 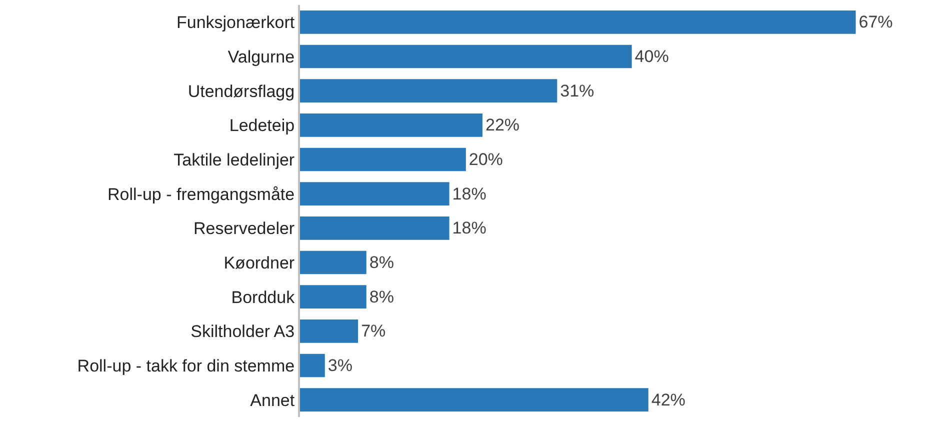 I want to click on y-tick-label: Taktile ledelinjer, so click(x=234, y=160).